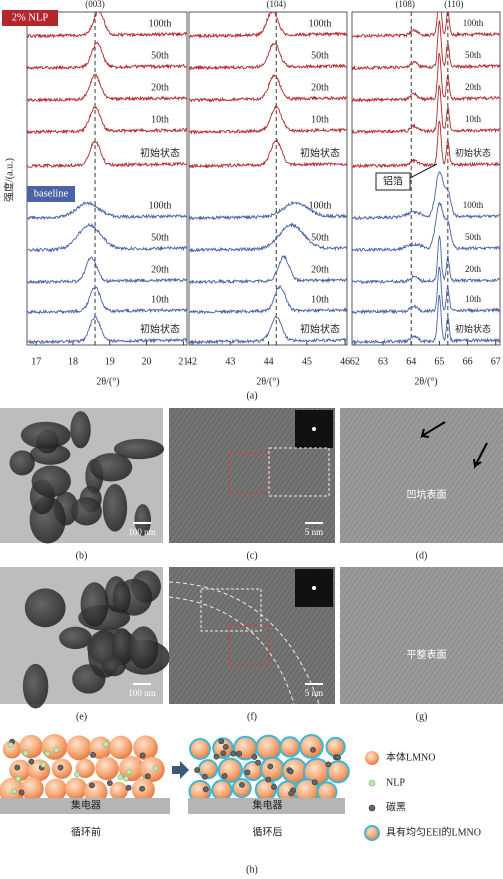 The image size is (503, 879). I want to click on caption: (h), so click(252, 869).